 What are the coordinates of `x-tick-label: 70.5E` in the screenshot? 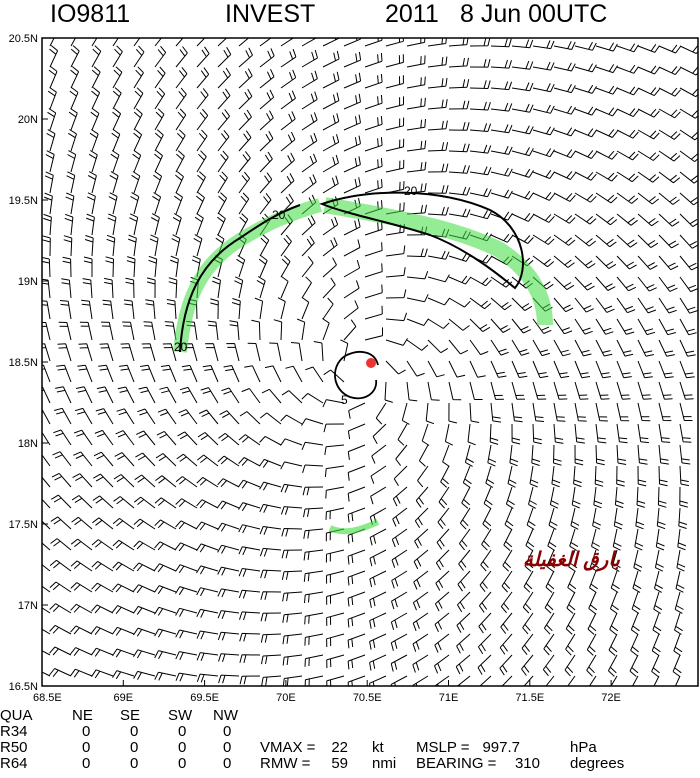 It's located at (367, 698).